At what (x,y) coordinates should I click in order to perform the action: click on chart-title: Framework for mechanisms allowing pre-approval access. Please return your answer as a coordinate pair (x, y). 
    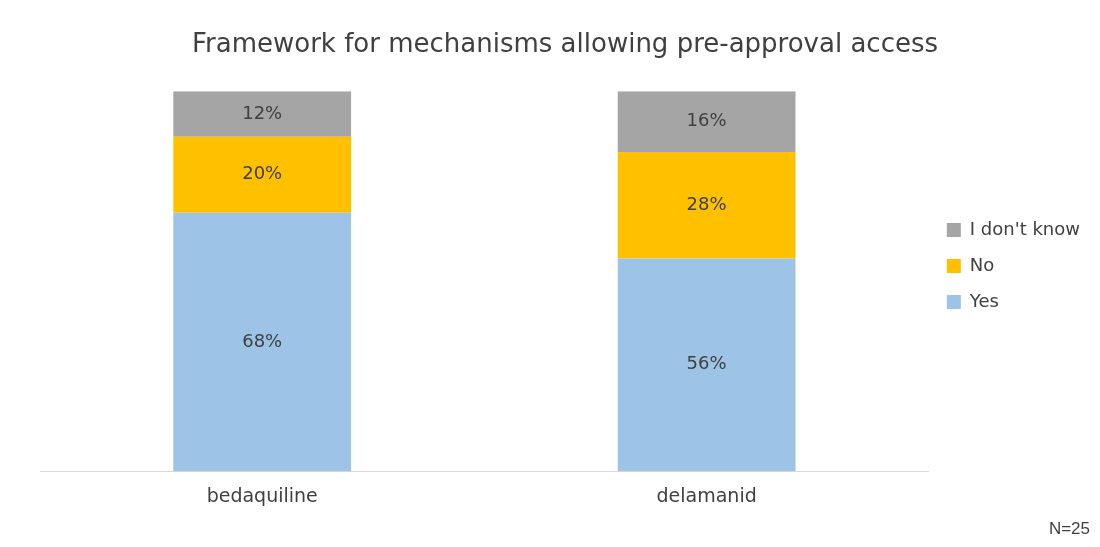
    Looking at the image, I should click on (565, 43).